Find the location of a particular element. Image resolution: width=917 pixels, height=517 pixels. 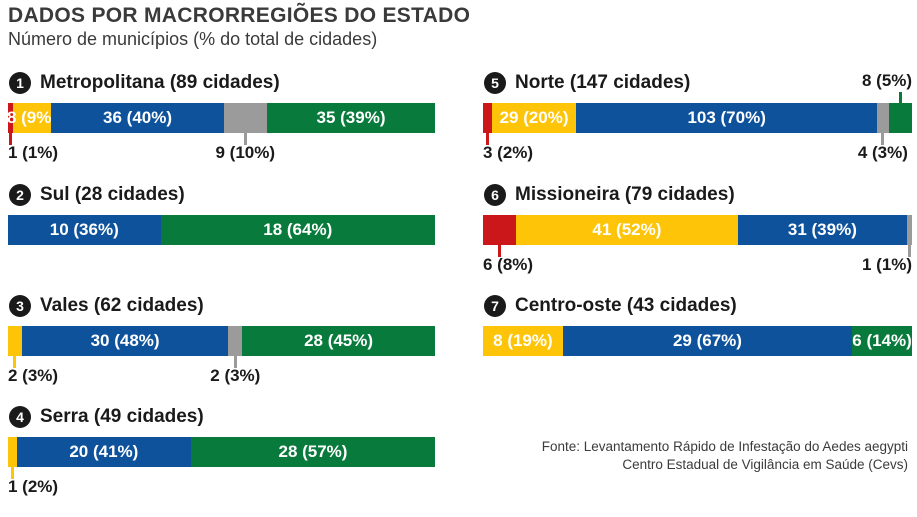

region-number-badge: 7 is located at coordinates (495, 306).